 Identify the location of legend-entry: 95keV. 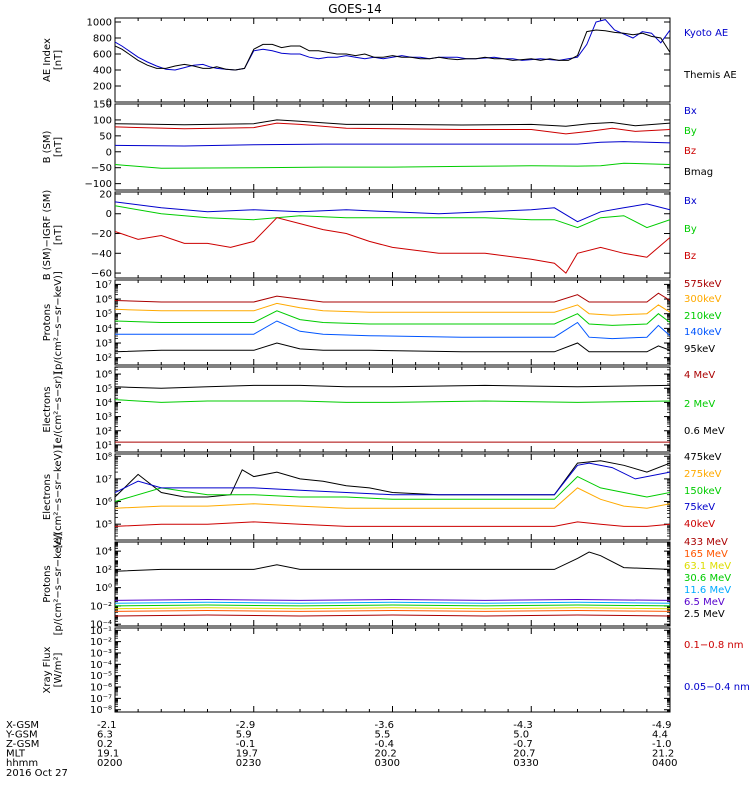
(699, 349).